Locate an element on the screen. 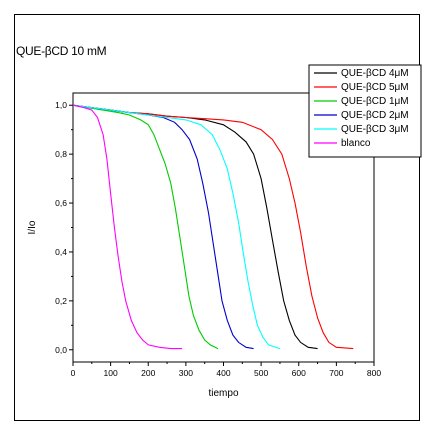  x-tick-label: 200 is located at coordinates (148, 373).